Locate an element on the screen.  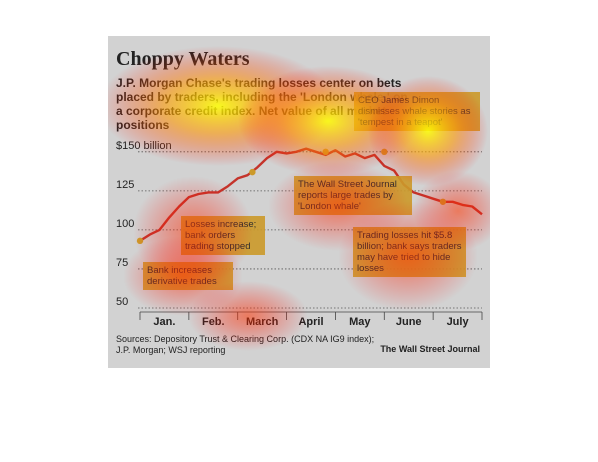
x-tick-label: Feb. is located at coordinates (213, 322).